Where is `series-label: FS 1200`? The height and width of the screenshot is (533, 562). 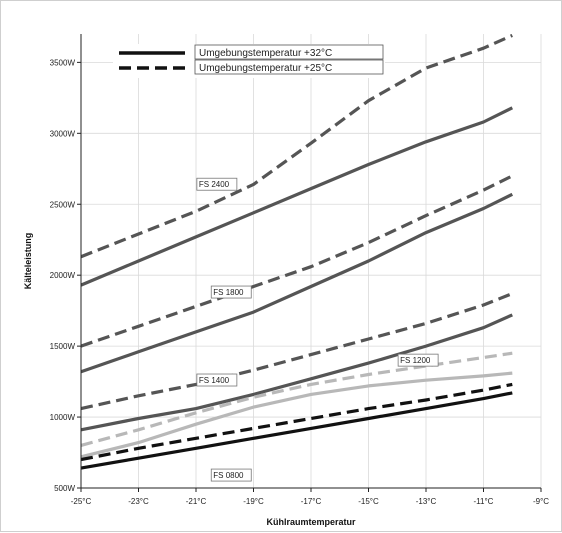 series-label: FS 1200 is located at coordinates (415, 360).